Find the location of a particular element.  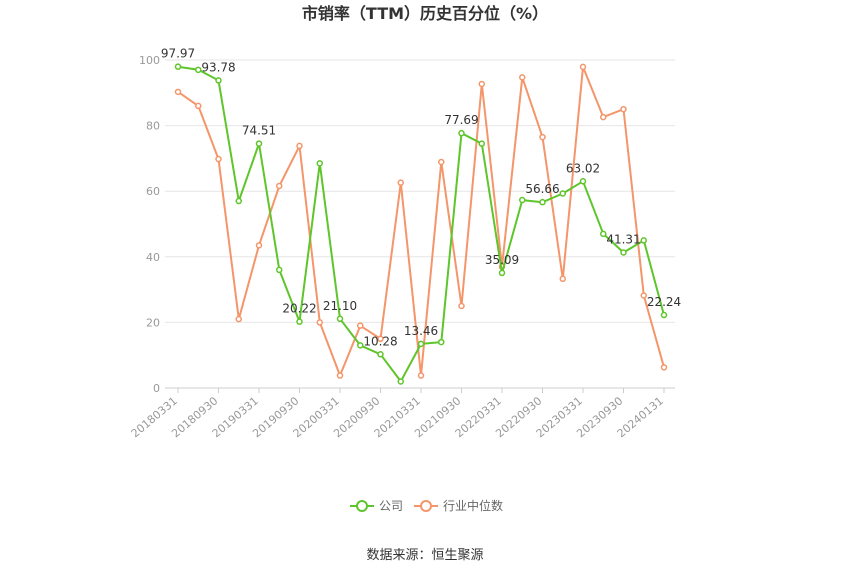

chart-title: 市销率（TTM）历史百分位（%） is located at coordinates (425, 13).